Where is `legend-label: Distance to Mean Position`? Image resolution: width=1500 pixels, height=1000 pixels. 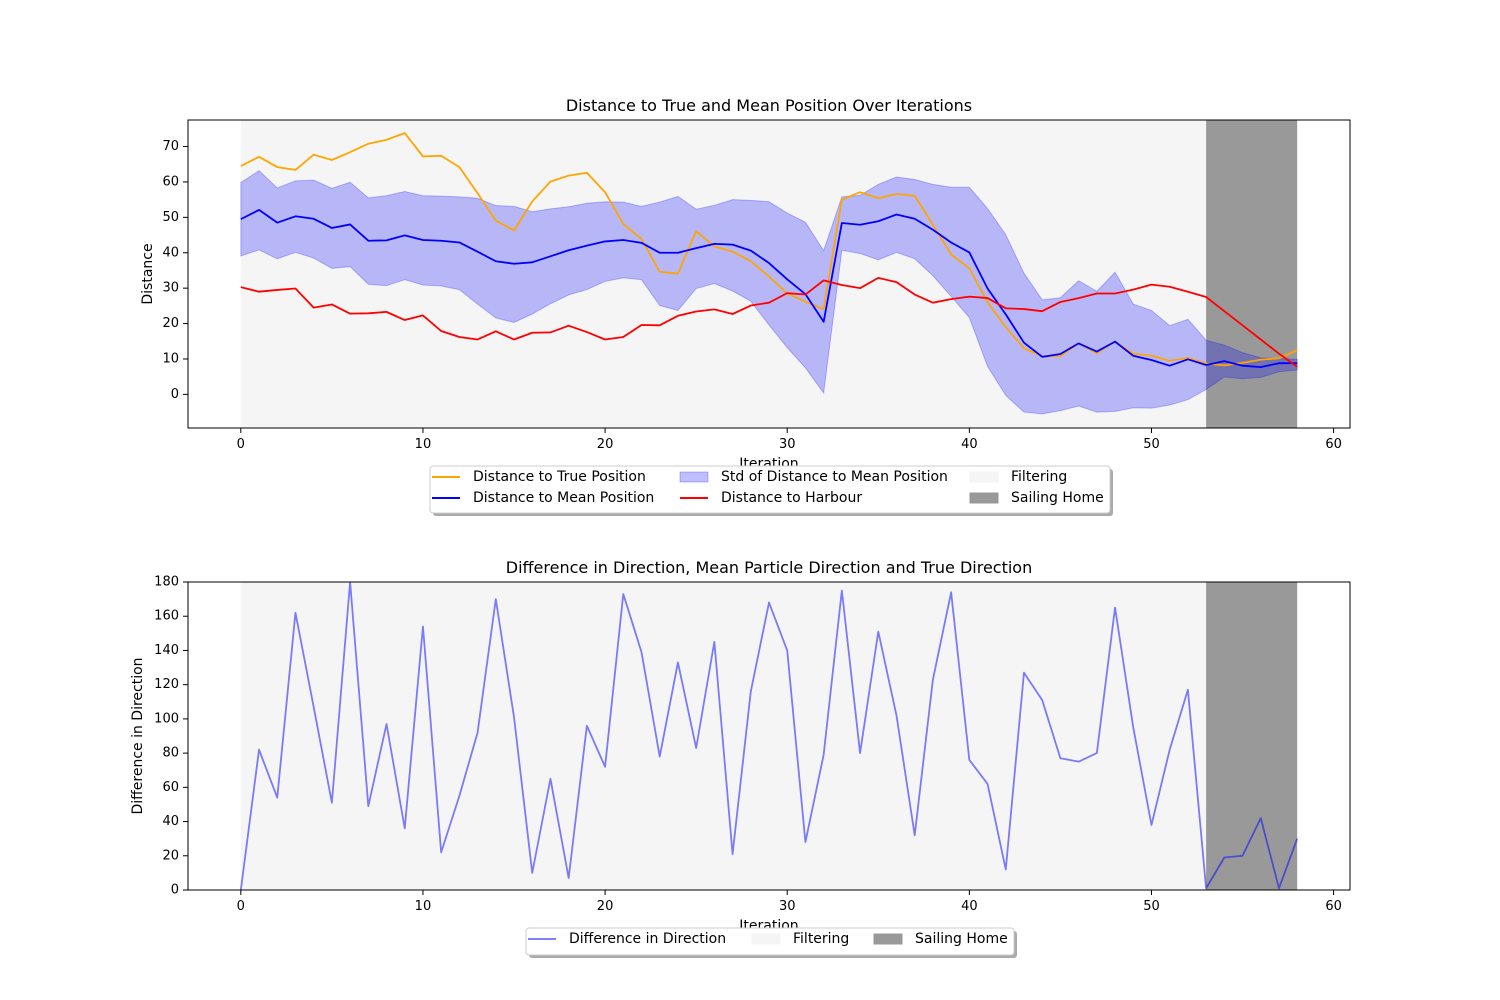 legend-label: Distance to Mean Position is located at coordinates (563, 498).